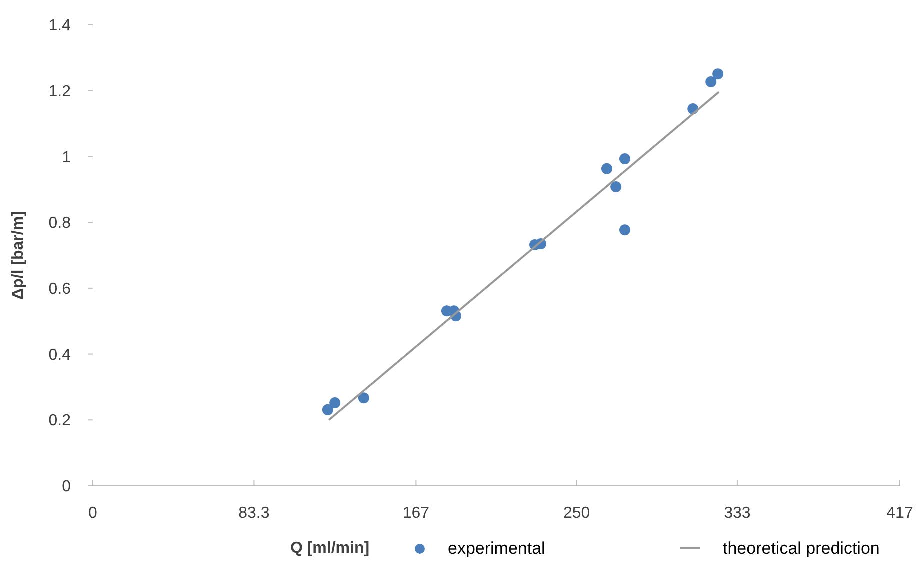 The height and width of the screenshot is (568, 920). Describe the element at coordinates (67, 487) in the screenshot. I see `y-tick-label: 0` at that location.